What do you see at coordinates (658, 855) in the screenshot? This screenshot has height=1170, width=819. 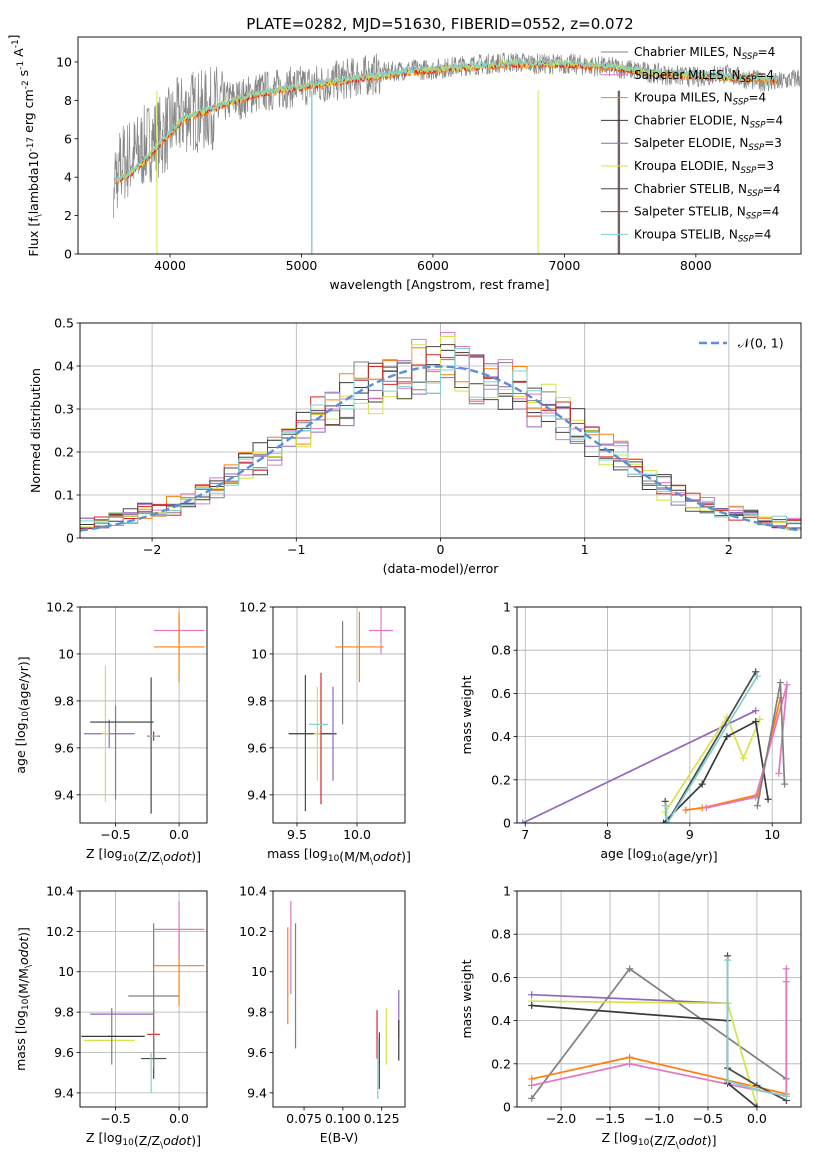 I see `x-axis-label: age [log10(age/yr)]` at bounding box center [658, 855].